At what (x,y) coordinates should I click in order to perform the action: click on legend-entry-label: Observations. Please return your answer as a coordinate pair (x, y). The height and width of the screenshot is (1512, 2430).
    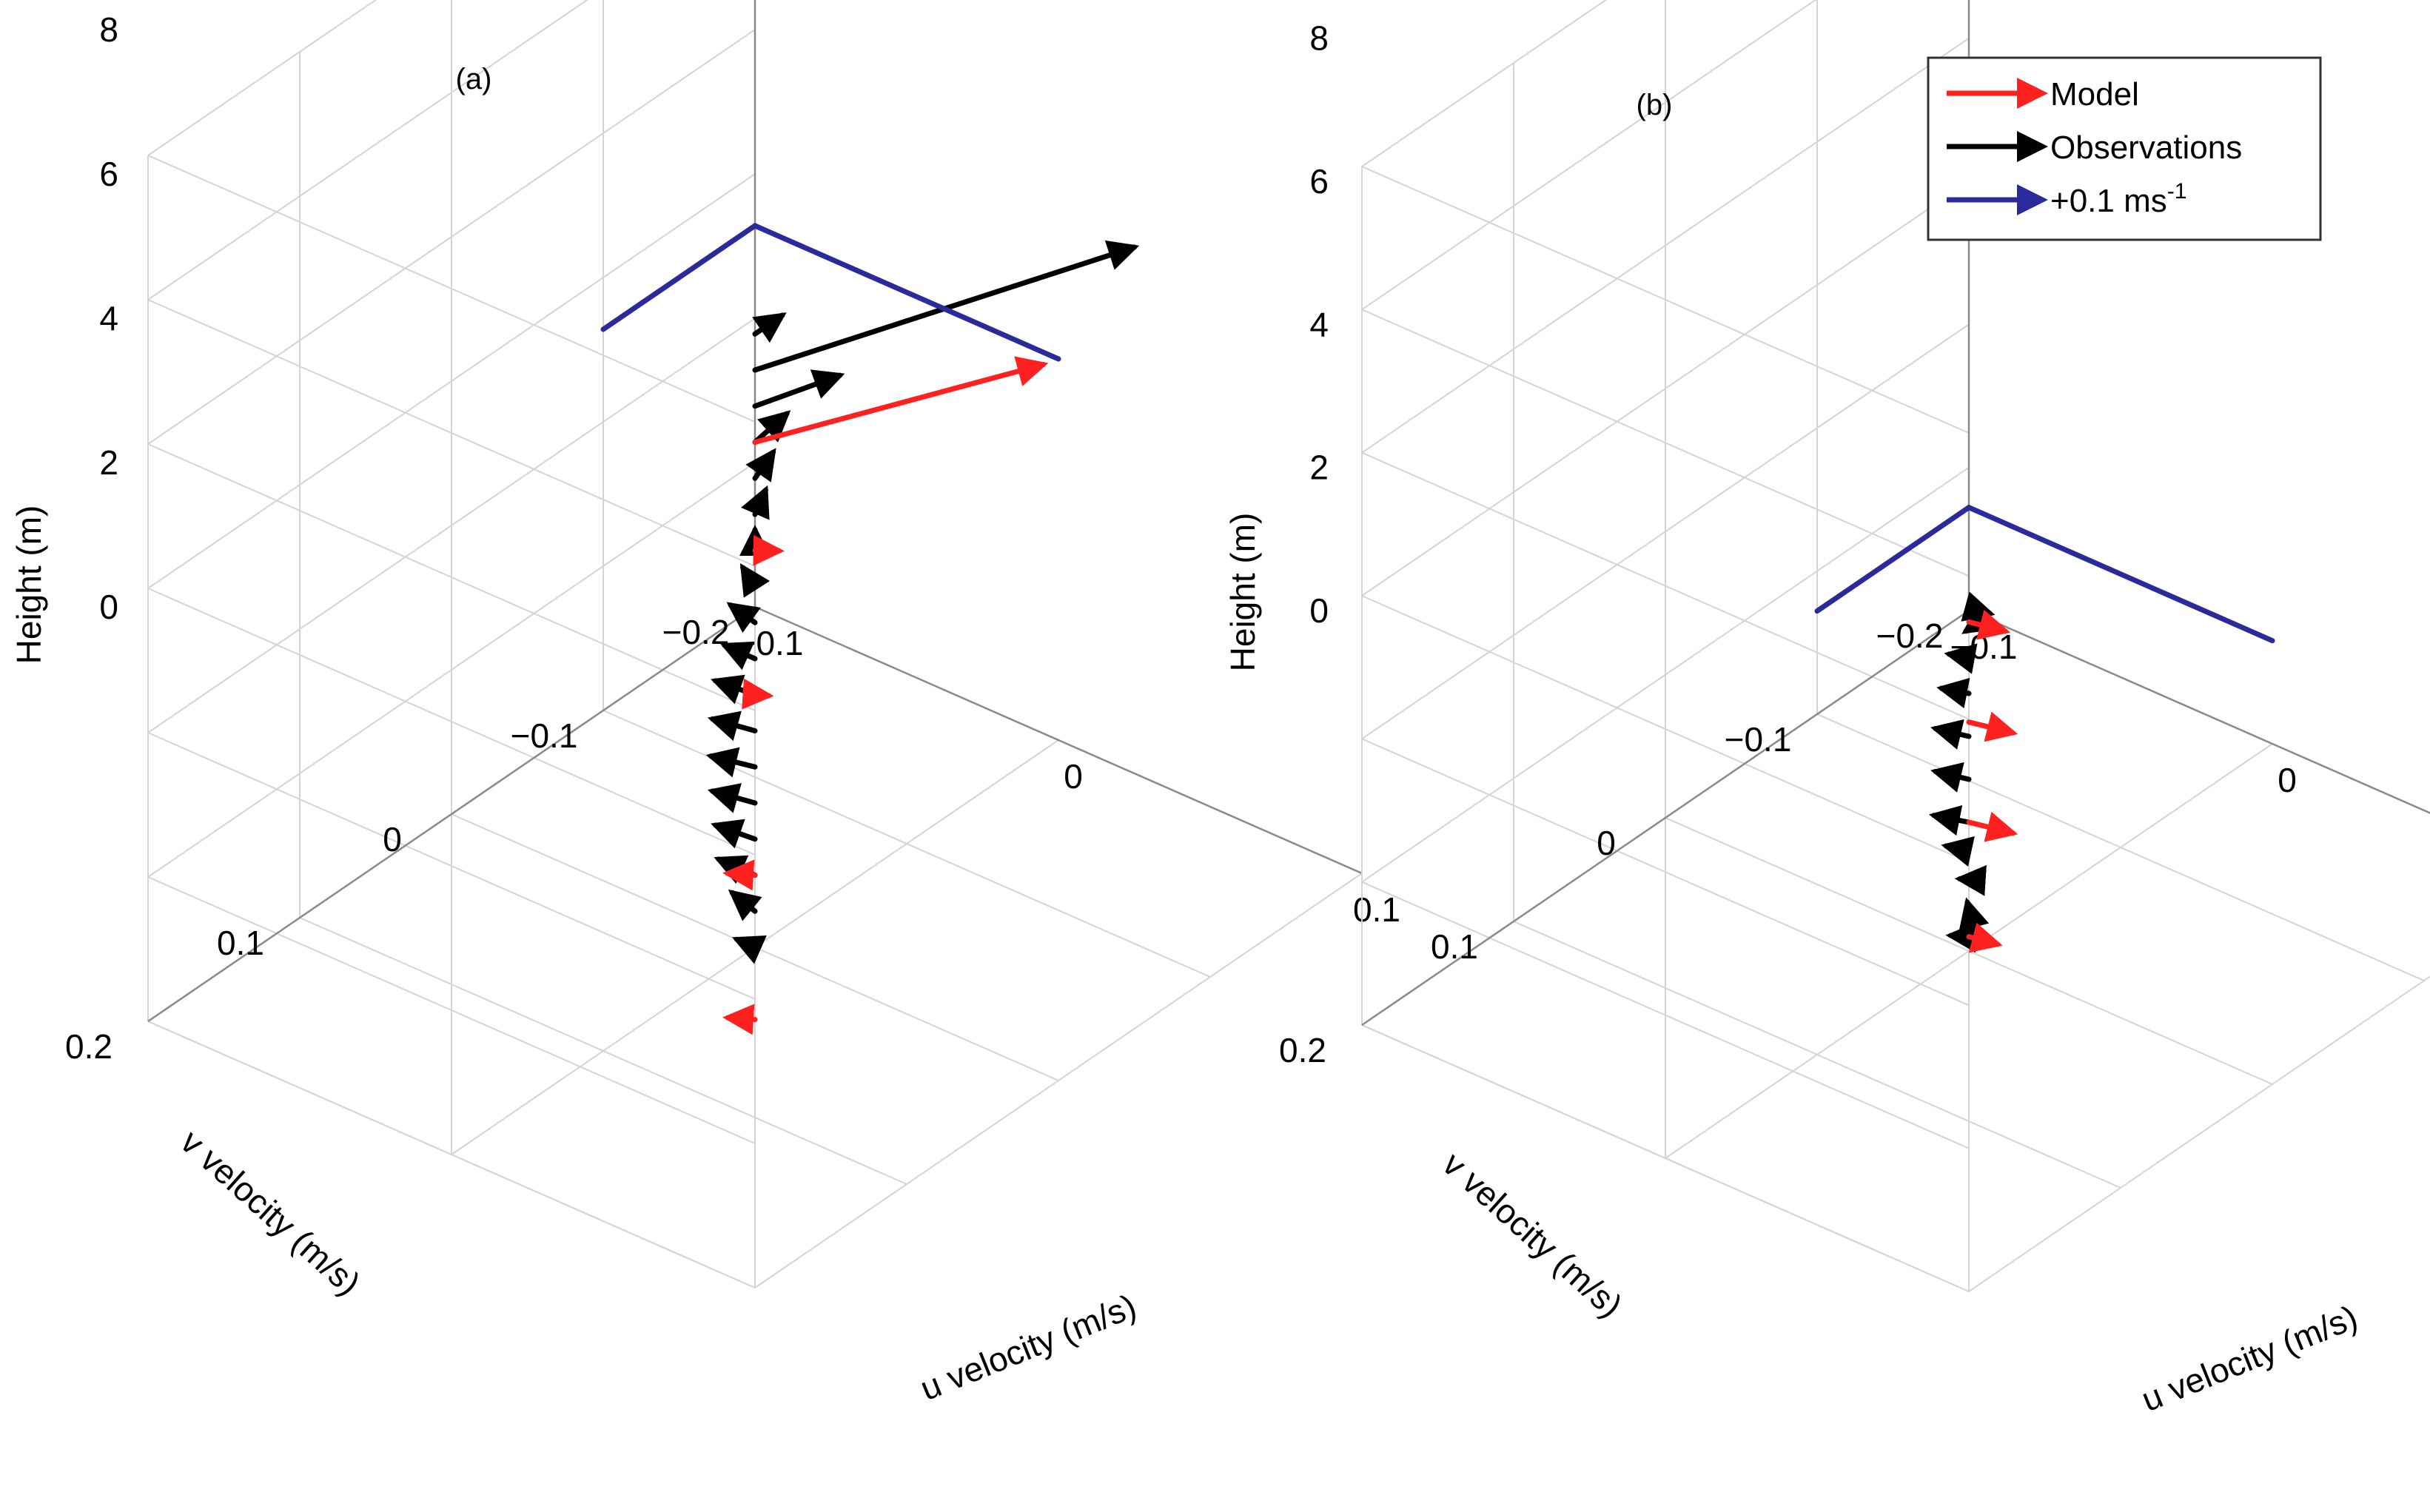
    Looking at the image, I should click on (2146, 148).